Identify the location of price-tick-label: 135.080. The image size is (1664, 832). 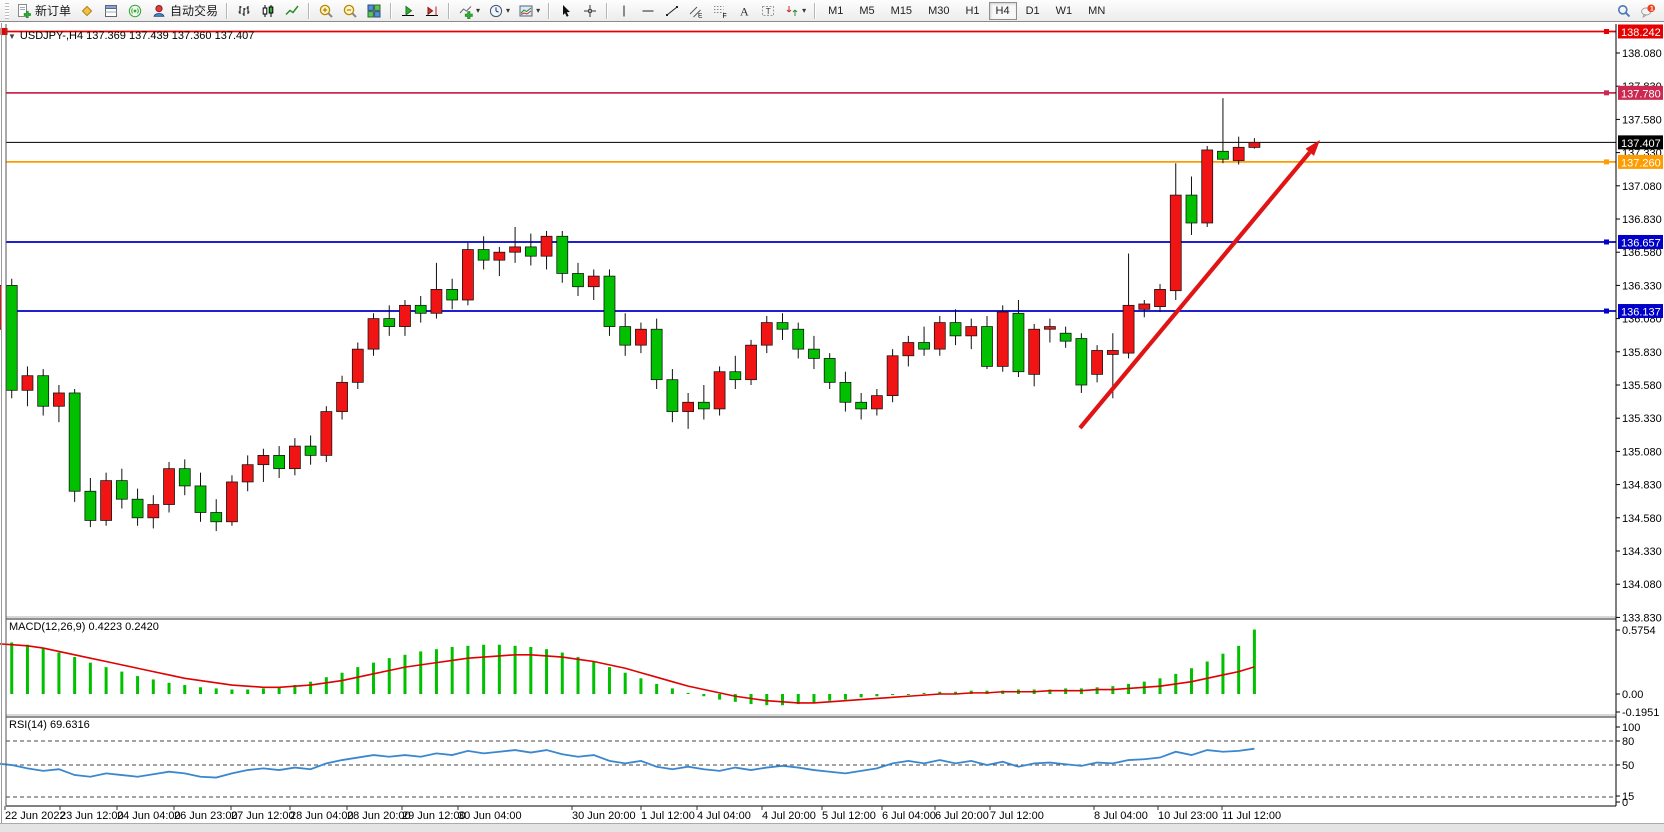
(1642, 452).